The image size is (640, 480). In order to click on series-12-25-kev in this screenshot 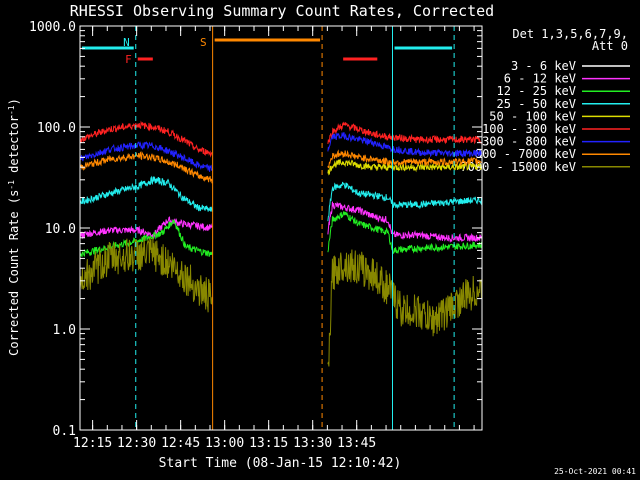, I will do `click(281, 234)`.